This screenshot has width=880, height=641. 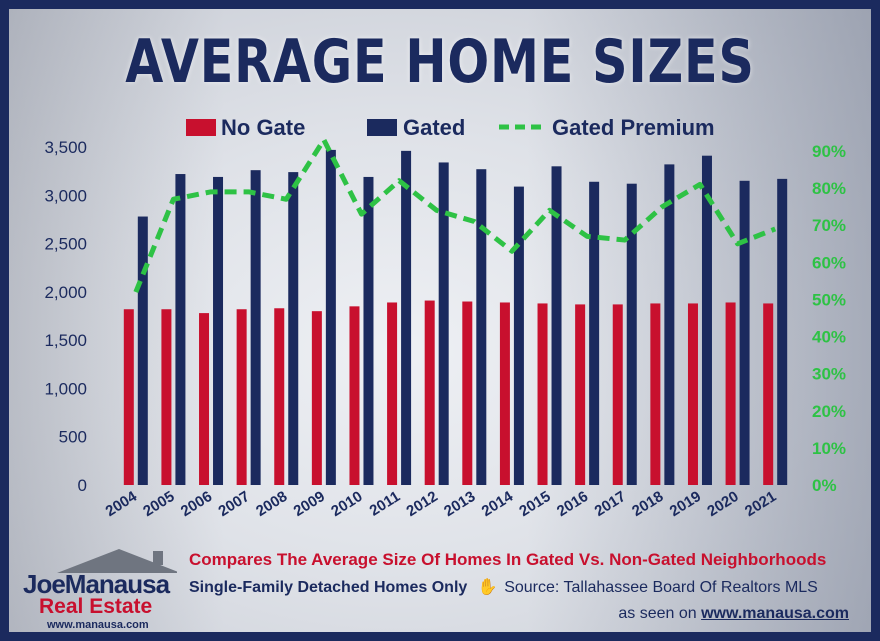 What do you see at coordinates (328, 587) in the screenshot?
I see `footer-homes-only: Single-Family Detached Homes Only` at bounding box center [328, 587].